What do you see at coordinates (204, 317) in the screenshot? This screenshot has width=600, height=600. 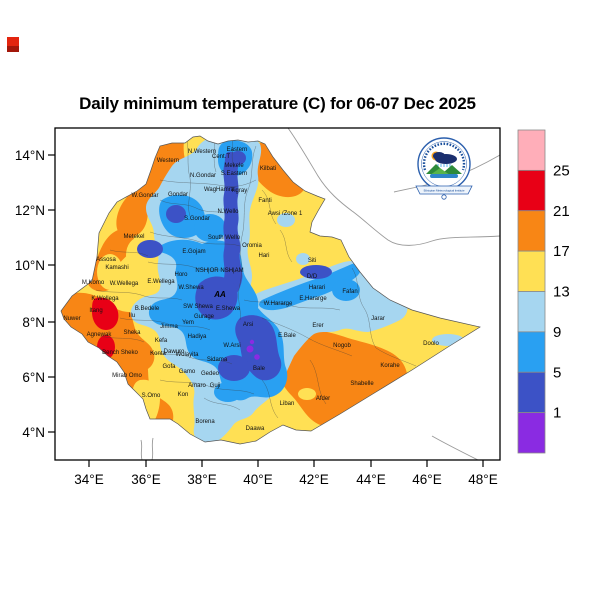 I see `zone-label: Gurage` at bounding box center [204, 317].